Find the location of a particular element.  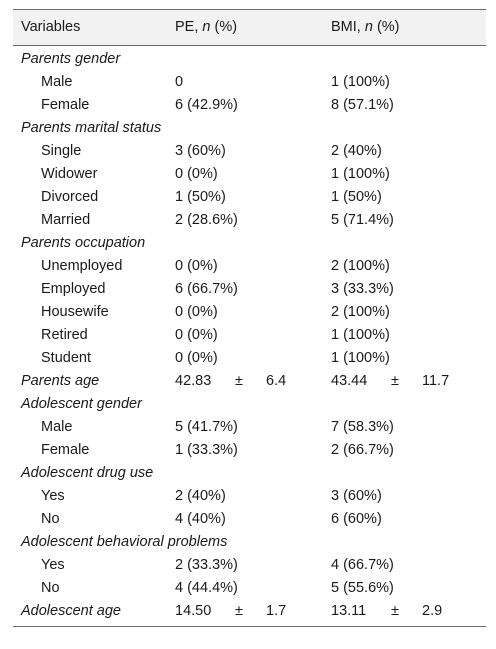

table-row: Female 6 (42.9%) 8 (57.1%) is located at coordinates (217, 105).